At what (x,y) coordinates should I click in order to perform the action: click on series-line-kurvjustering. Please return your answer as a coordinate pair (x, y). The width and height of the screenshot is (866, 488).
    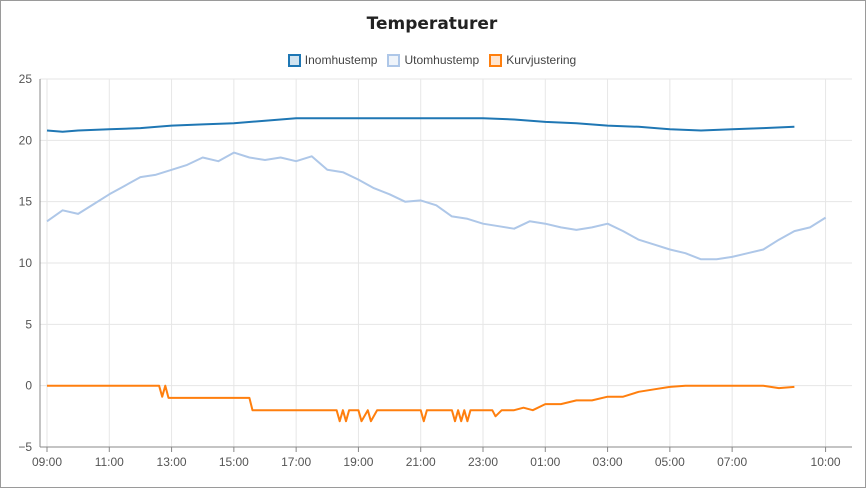
    Looking at the image, I should click on (421, 403).